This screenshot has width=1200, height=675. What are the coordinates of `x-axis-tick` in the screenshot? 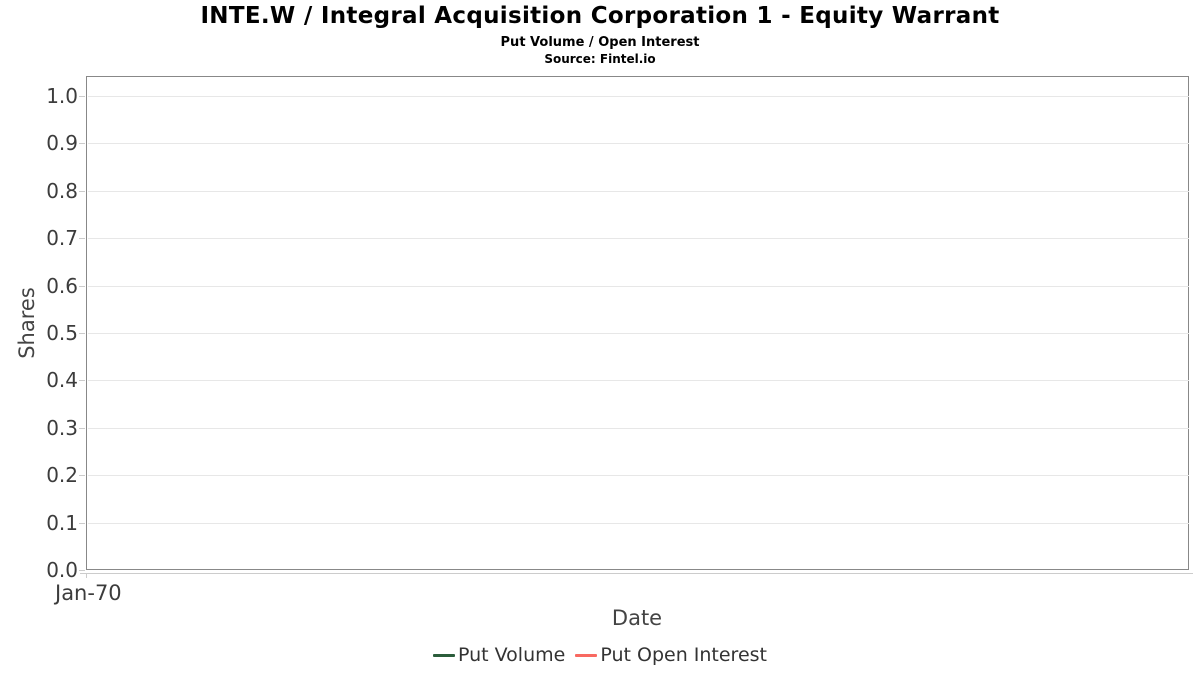 It's located at (86, 575).